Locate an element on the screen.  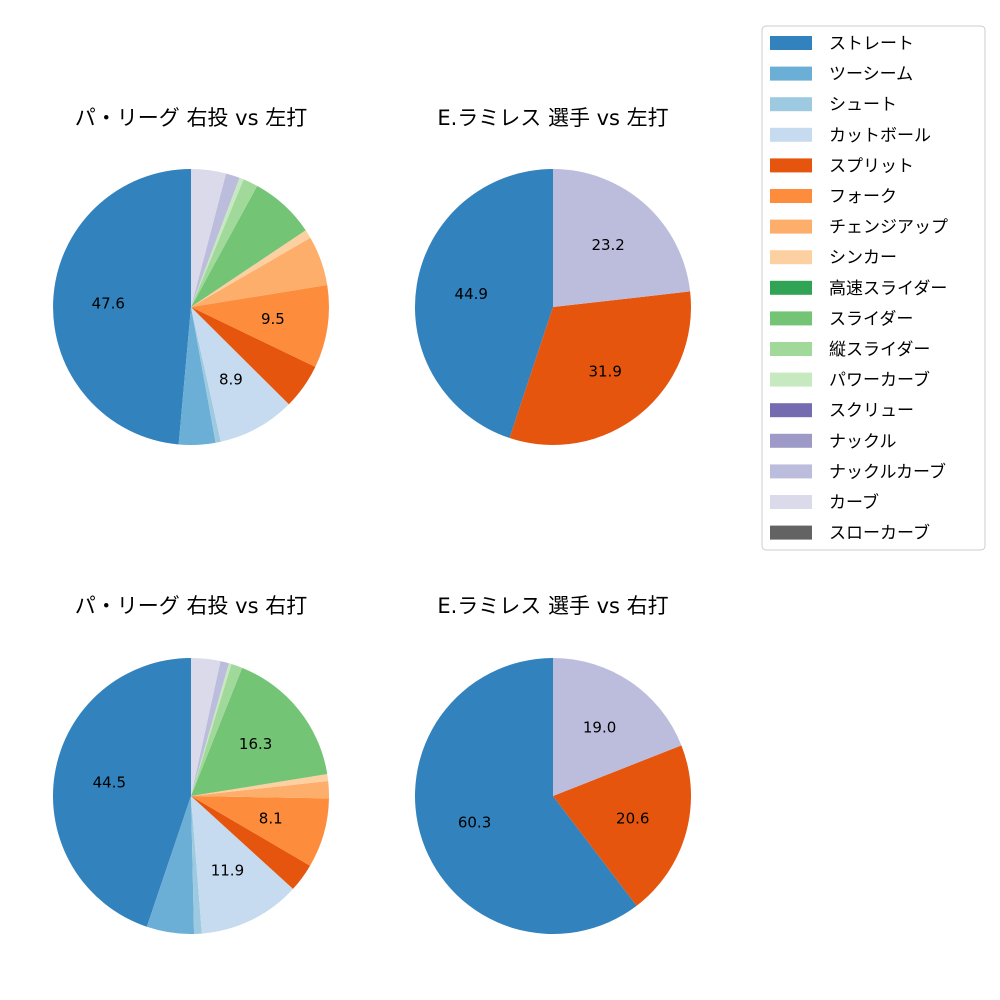
legend-item: ナックルカーブ is located at coordinates (858, 471).